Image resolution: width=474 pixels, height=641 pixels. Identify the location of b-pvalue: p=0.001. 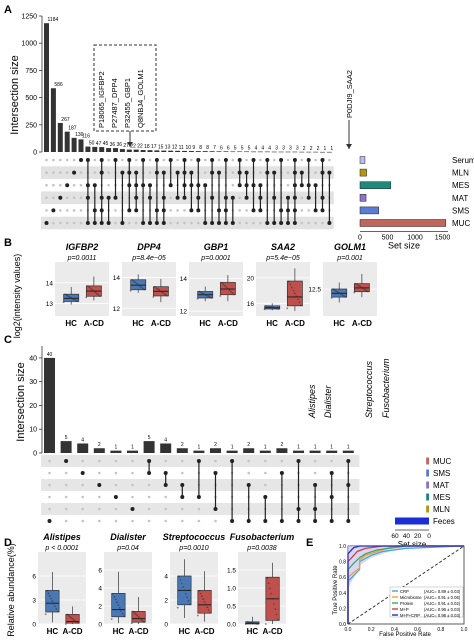
(349, 258).